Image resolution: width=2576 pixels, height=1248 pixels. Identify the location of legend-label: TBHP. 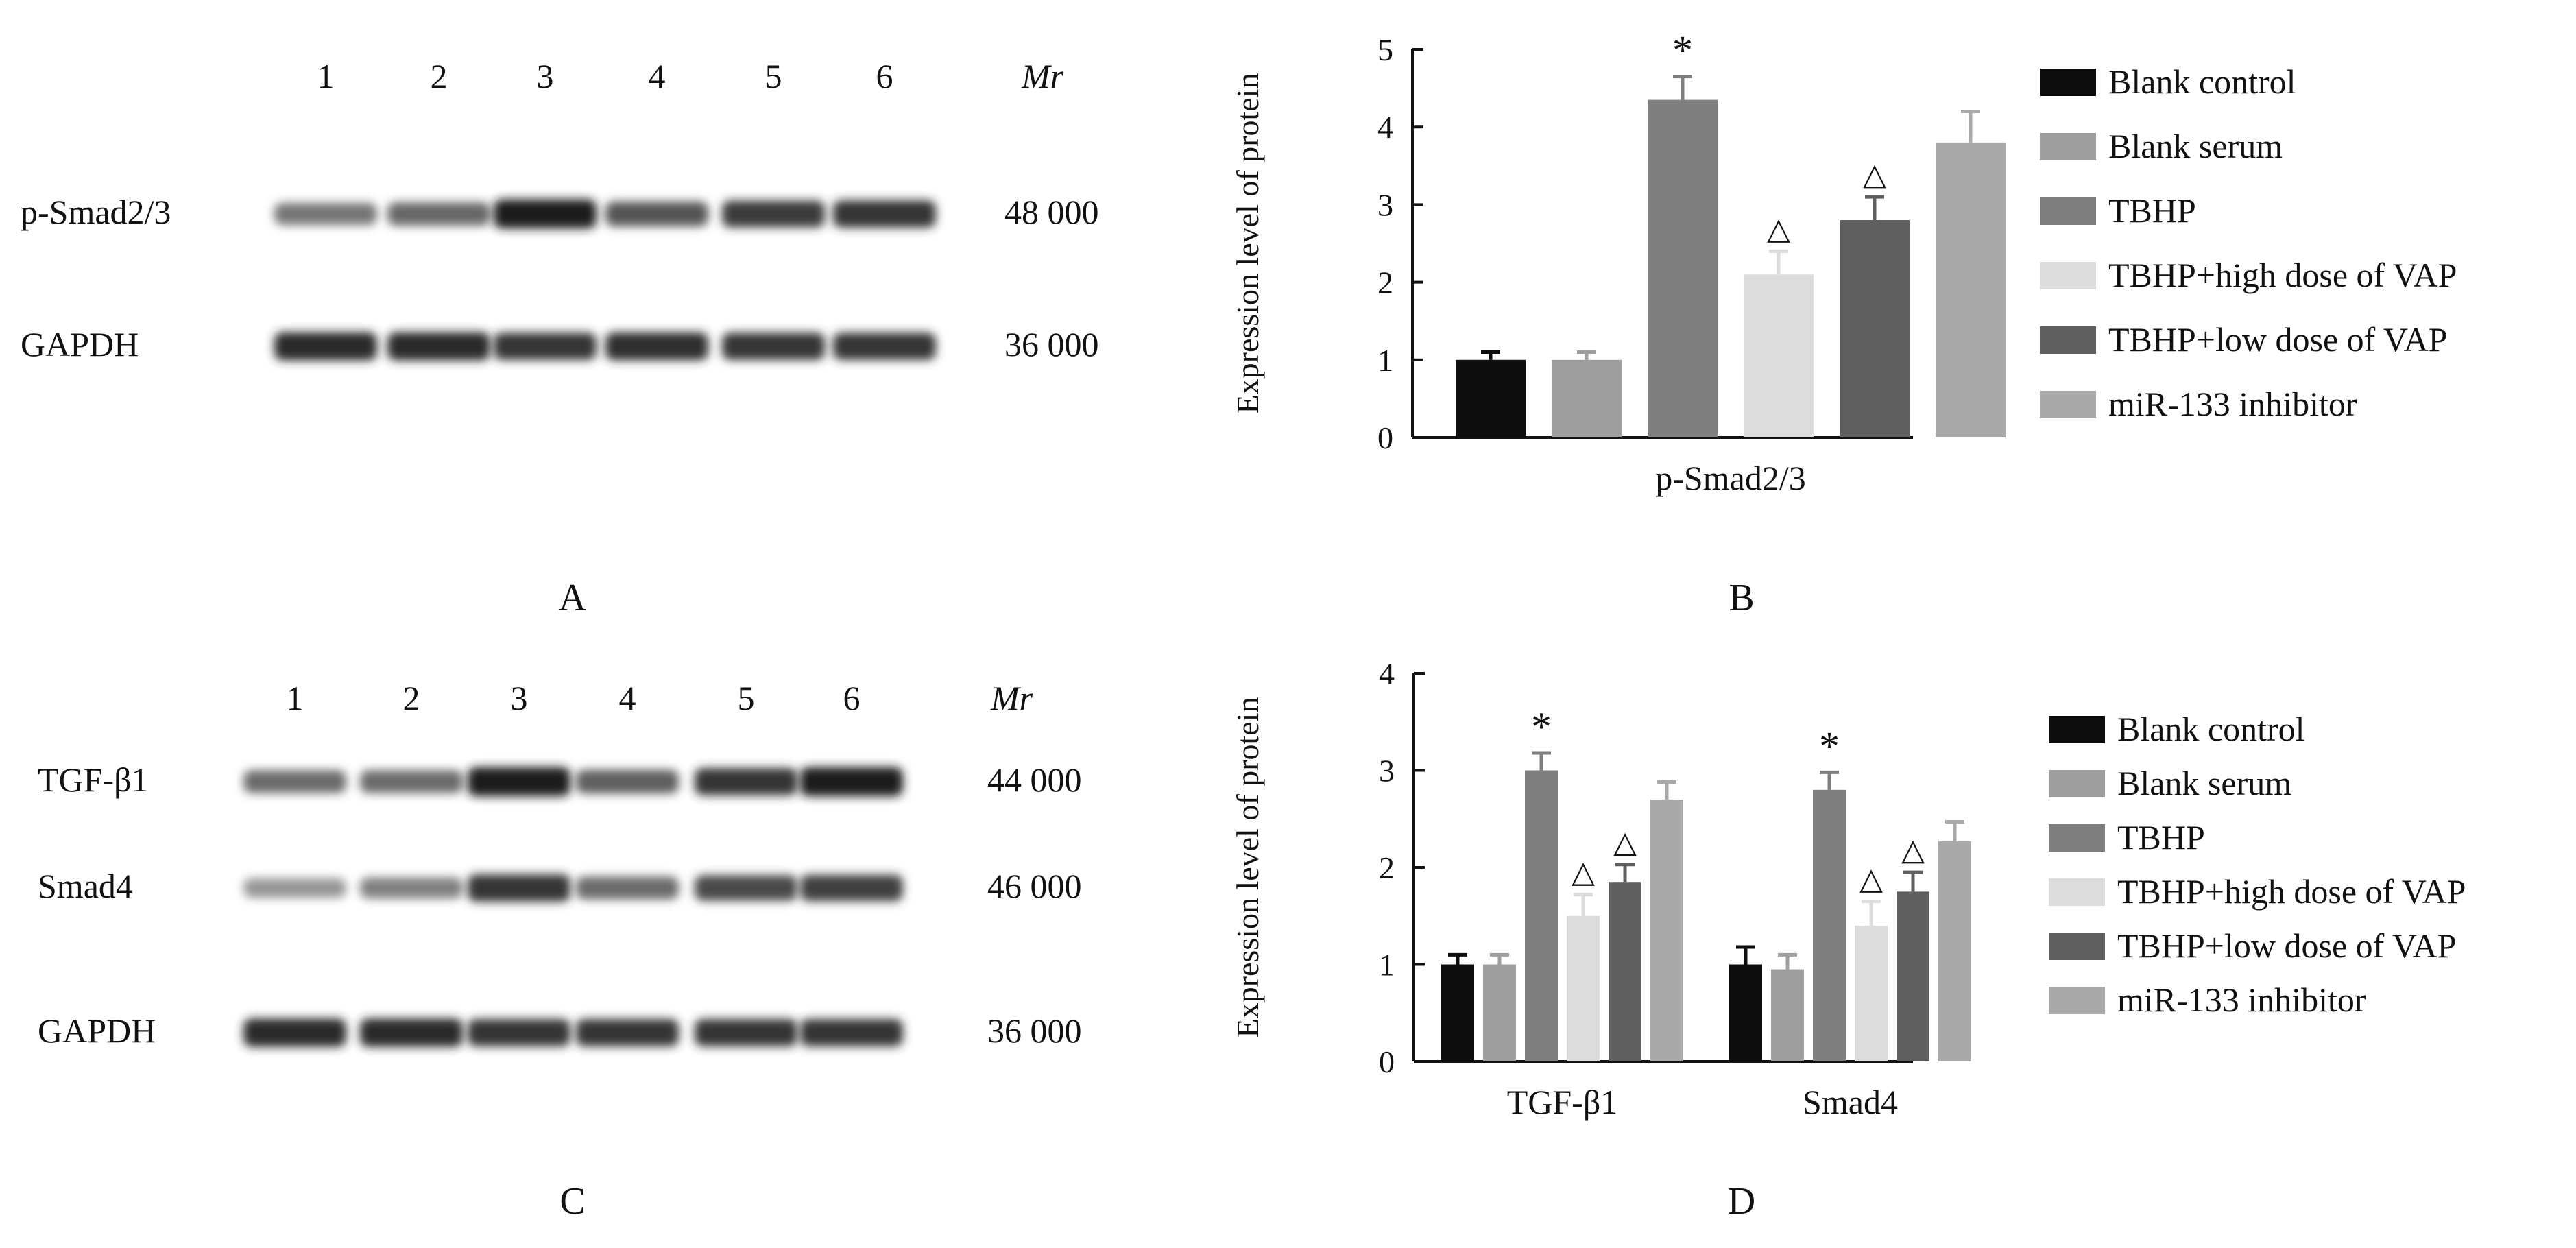
(2161, 837).